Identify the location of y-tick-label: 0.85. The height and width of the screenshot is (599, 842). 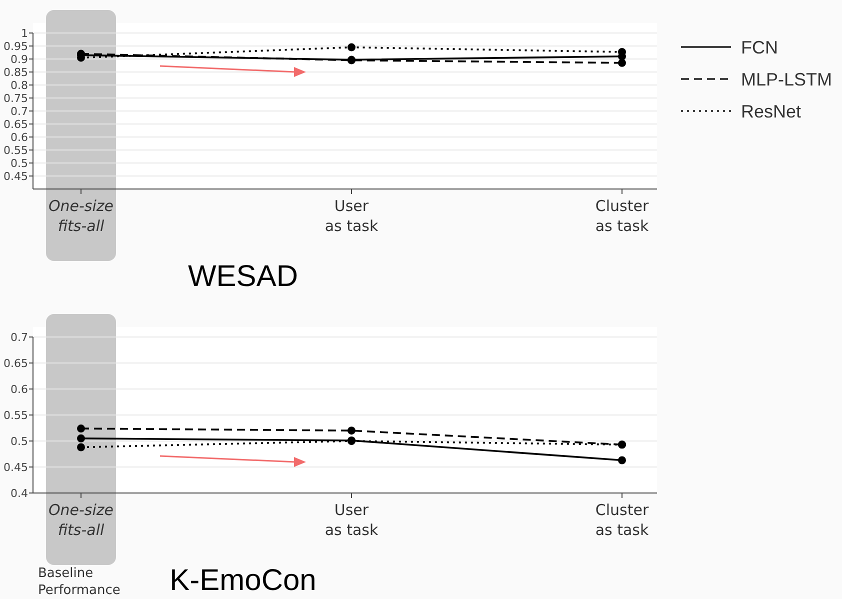
(16, 72).